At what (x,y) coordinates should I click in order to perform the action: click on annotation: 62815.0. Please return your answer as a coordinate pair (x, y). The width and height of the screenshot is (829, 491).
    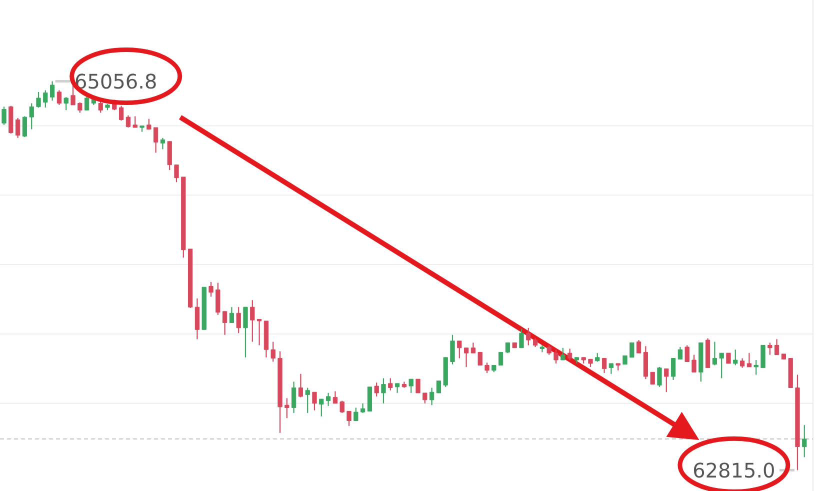
    Looking at the image, I should click on (734, 470).